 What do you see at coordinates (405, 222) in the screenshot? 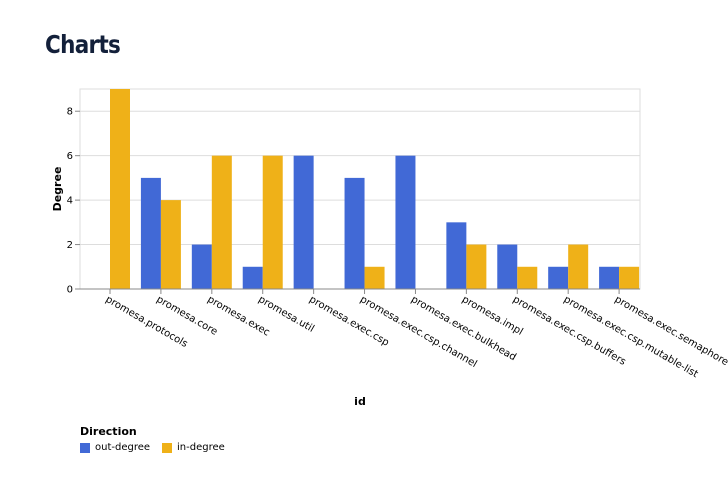
I see `bar-out-degree-promesa.exec.bulkhead` at bounding box center [405, 222].